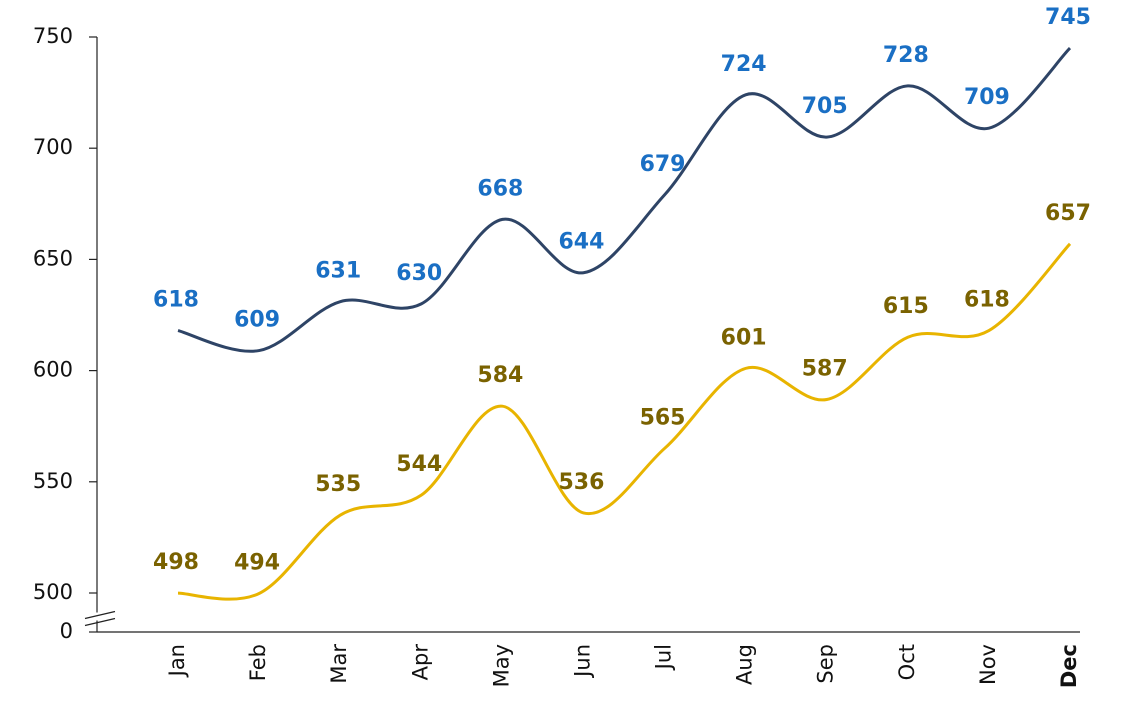  I want to click on y-tick-label: 650, so click(53, 258).